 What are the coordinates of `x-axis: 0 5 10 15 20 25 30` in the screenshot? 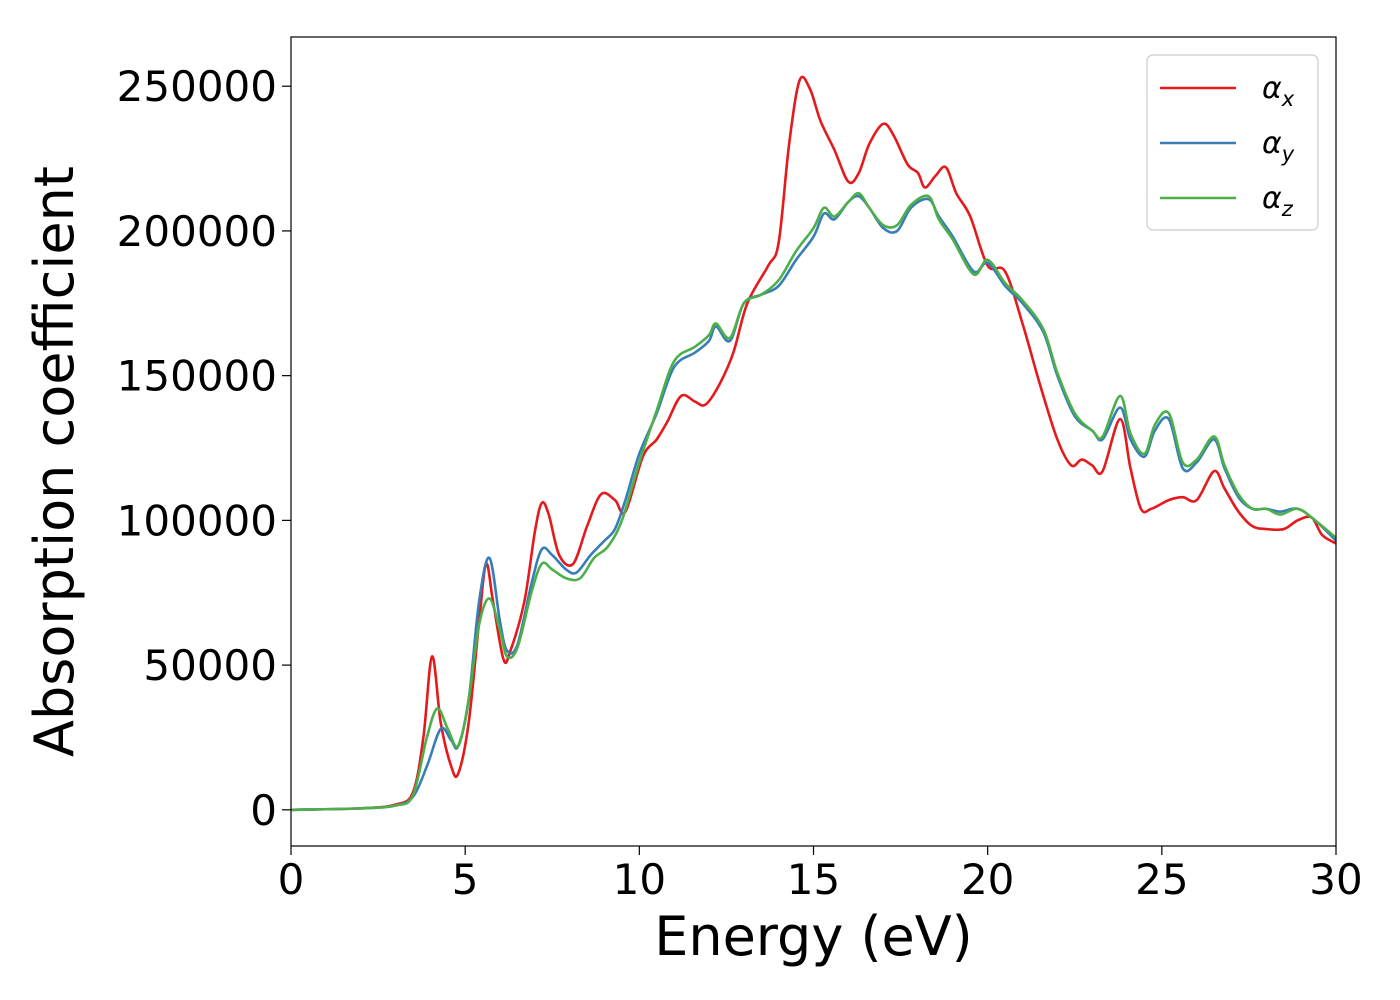 It's located at (820, 875).